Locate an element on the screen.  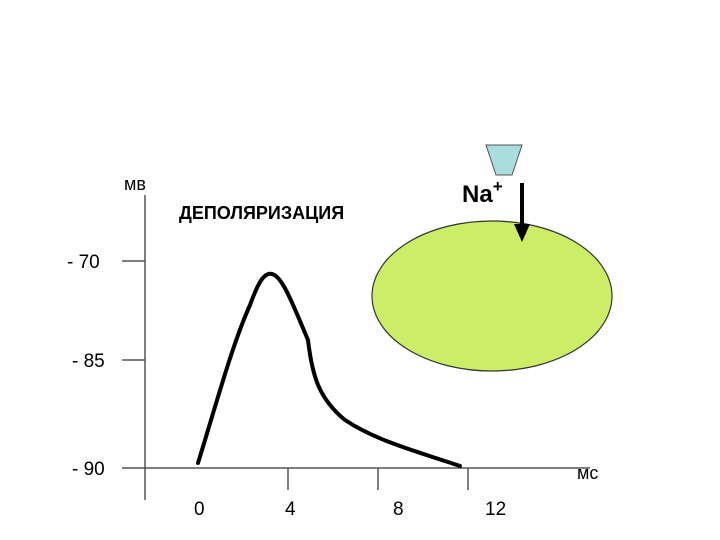
depolarization-title: ДЕПОЛЯРИЗАЦИЯ is located at coordinates (261, 213).